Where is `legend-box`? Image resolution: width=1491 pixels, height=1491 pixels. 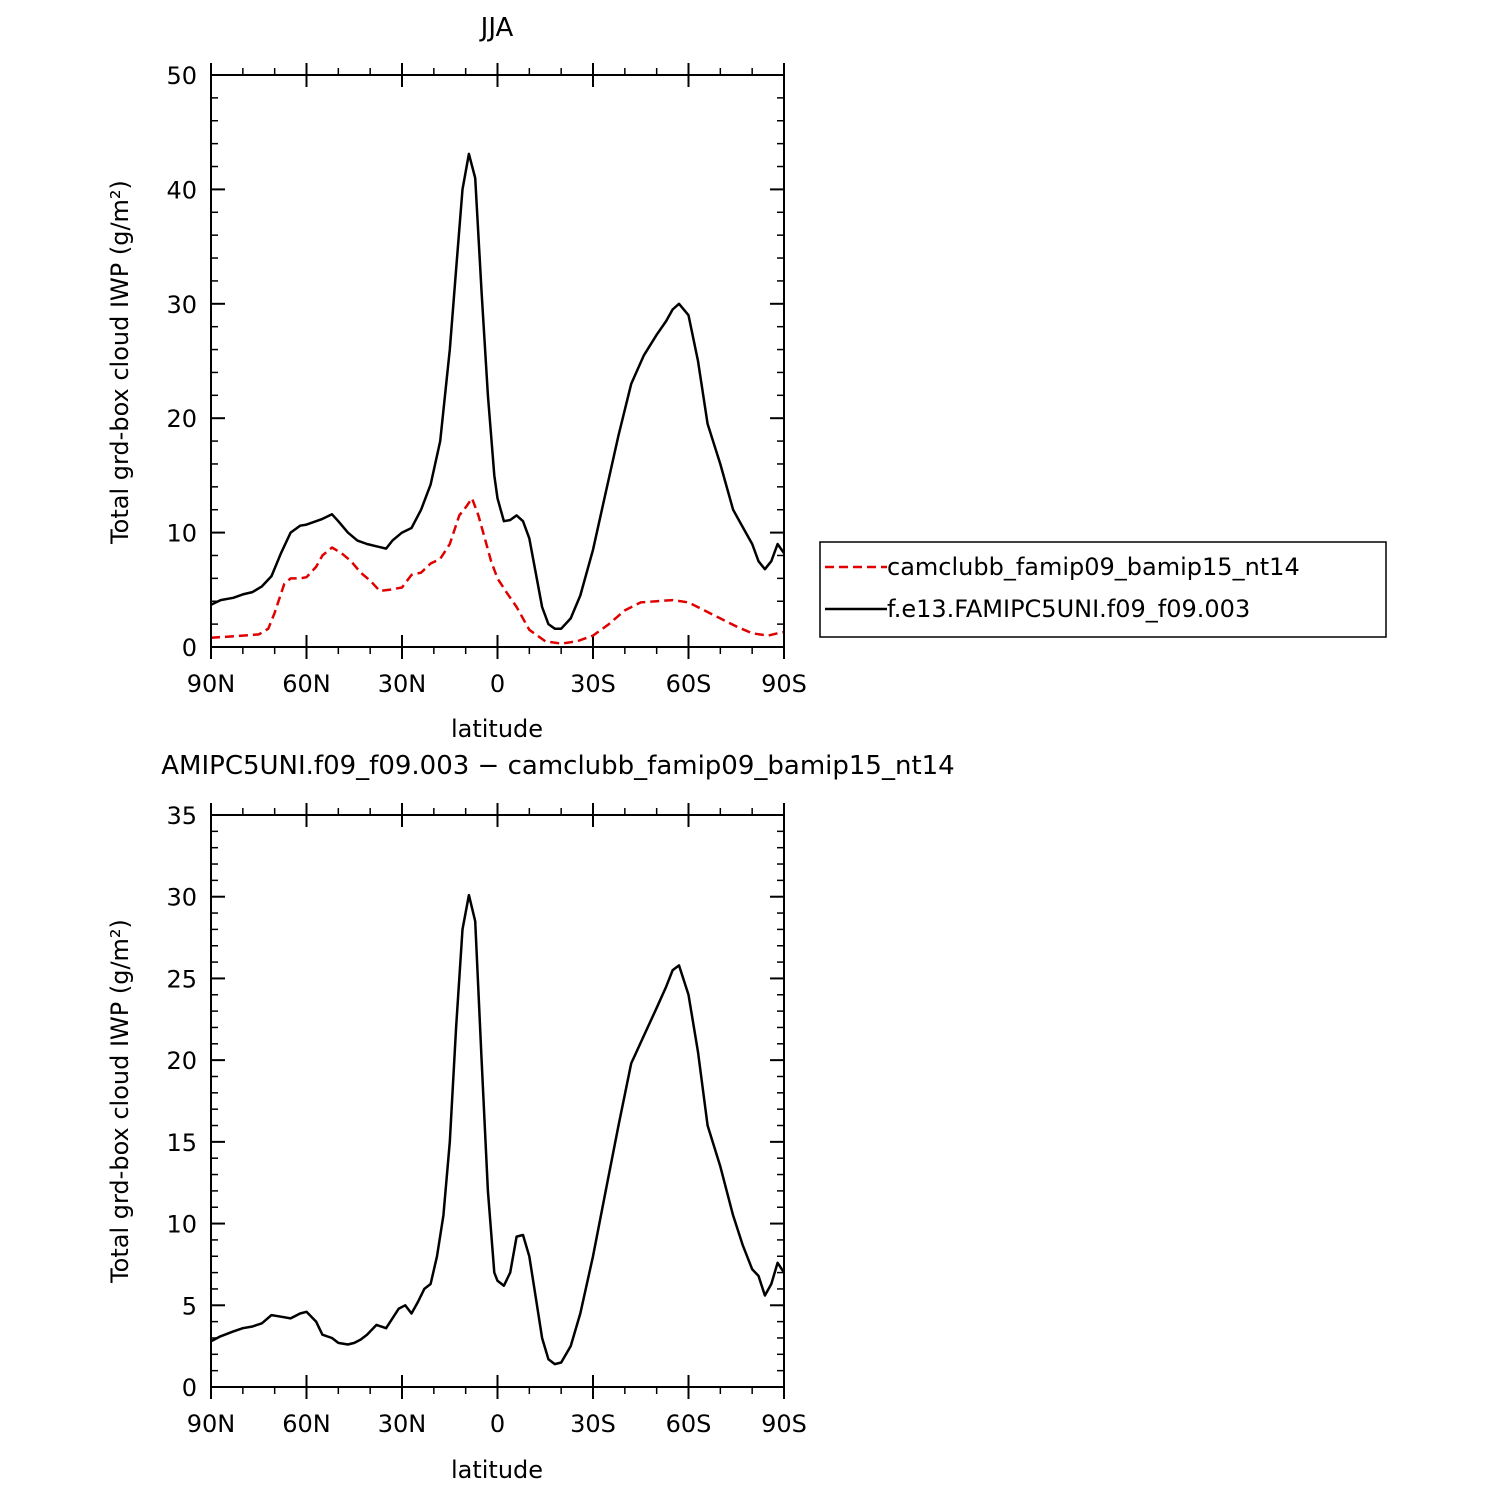 legend-box is located at coordinates (1103, 589).